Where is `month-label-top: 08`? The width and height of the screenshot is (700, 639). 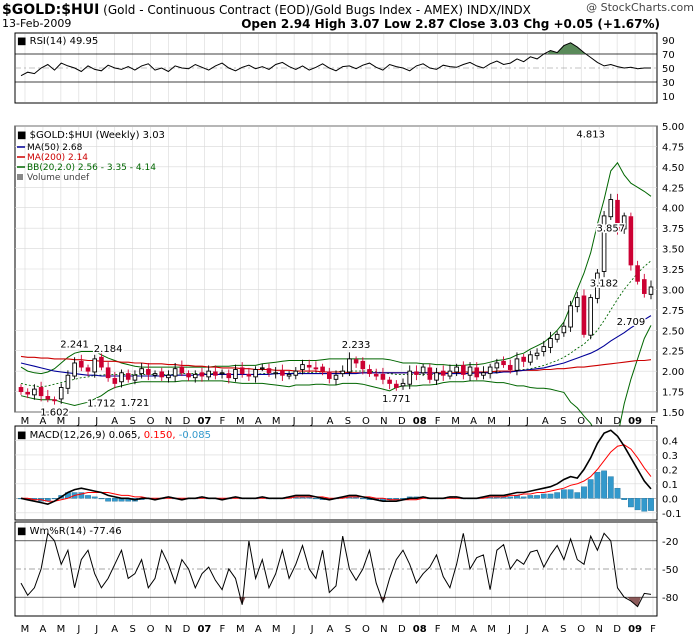 month-label-top: 08 is located at coordinates (420, 421).